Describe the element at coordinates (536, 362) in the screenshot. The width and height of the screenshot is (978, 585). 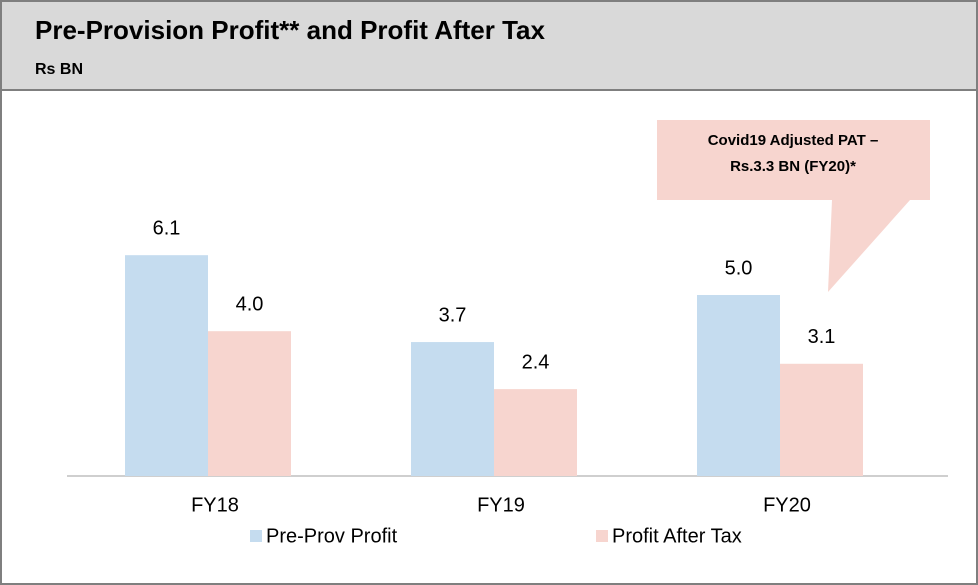
I see `data-label: 2.4` at that location.